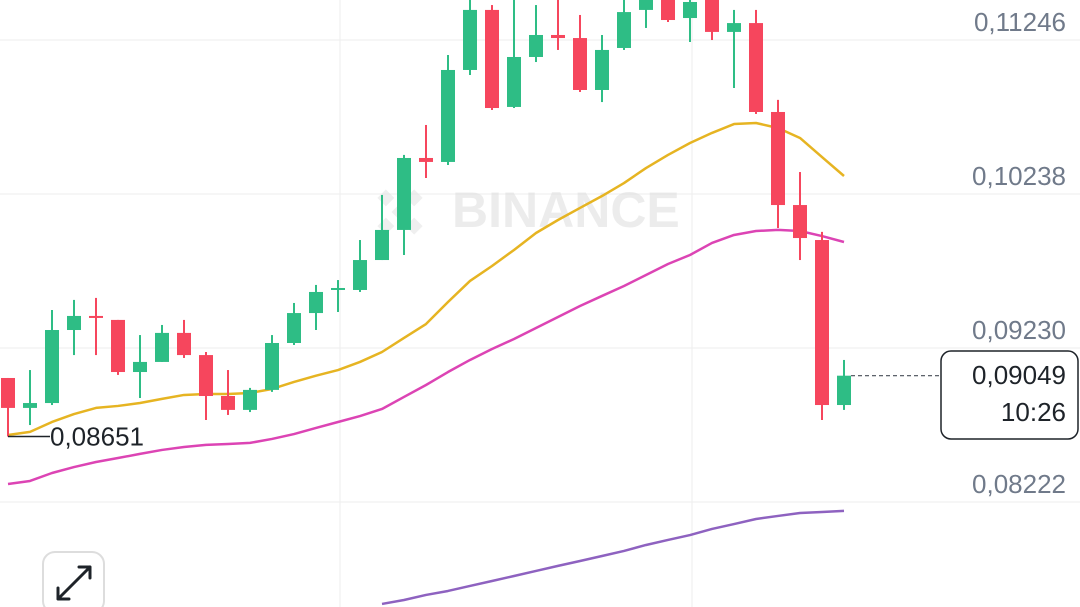 The width and height of the screenshot is (1080, 607). I want to click on moving-average-line, so click(613, 557).